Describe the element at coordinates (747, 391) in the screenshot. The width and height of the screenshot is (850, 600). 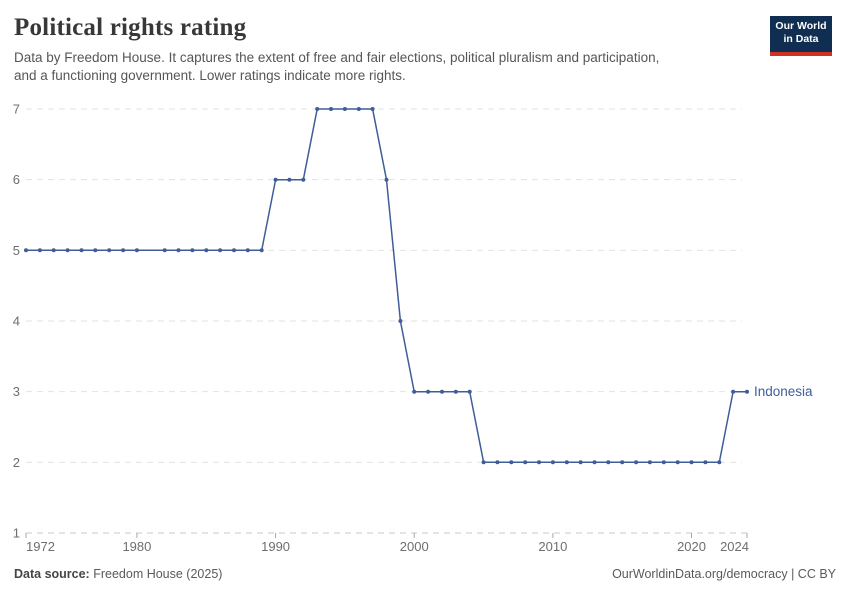
I see `data-point-2024` at that location.